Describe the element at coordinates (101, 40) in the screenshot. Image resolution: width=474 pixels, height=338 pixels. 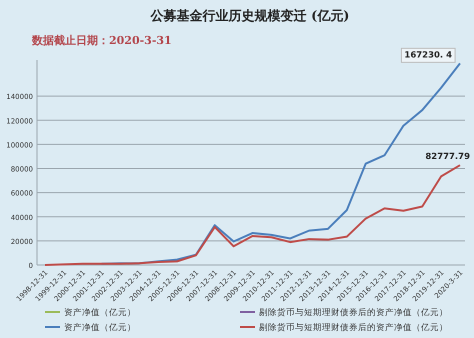
I see `chart-subtitle: 数据截止日期：2020-3-31` at that location.